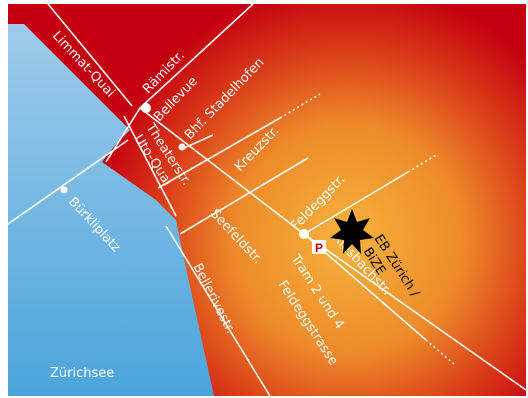 The width and height of the screenshot is (528, 398). Describe the element at coordinates (244, 196) in the screenshot. I see `street-seefeld-cross` at that location.